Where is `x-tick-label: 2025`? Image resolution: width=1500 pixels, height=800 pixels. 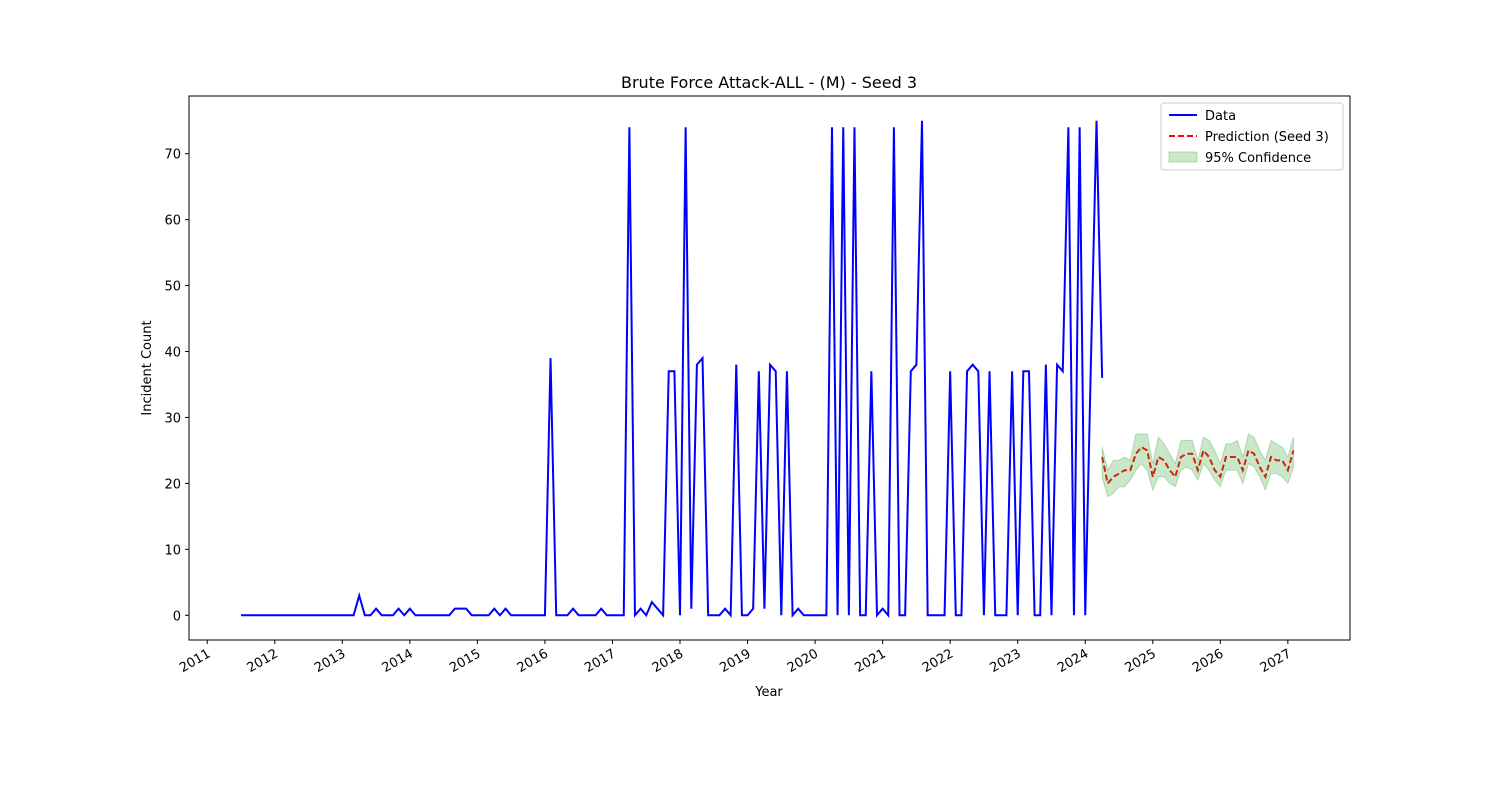 x-tick-label: 2025 is located at coordinates (1141, 661).